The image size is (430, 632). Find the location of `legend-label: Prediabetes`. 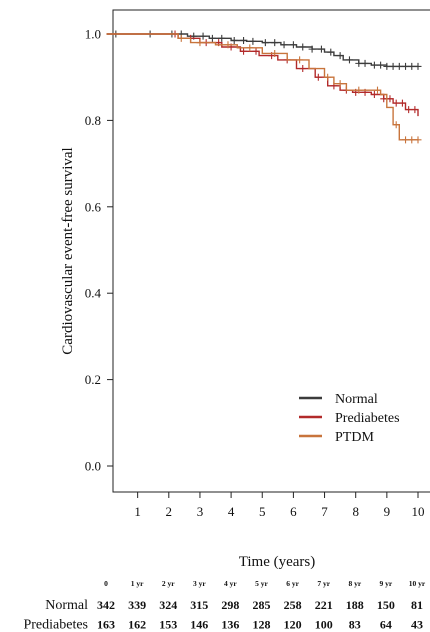

legend-label: Prediabetes is located at coordinates (367, 418).